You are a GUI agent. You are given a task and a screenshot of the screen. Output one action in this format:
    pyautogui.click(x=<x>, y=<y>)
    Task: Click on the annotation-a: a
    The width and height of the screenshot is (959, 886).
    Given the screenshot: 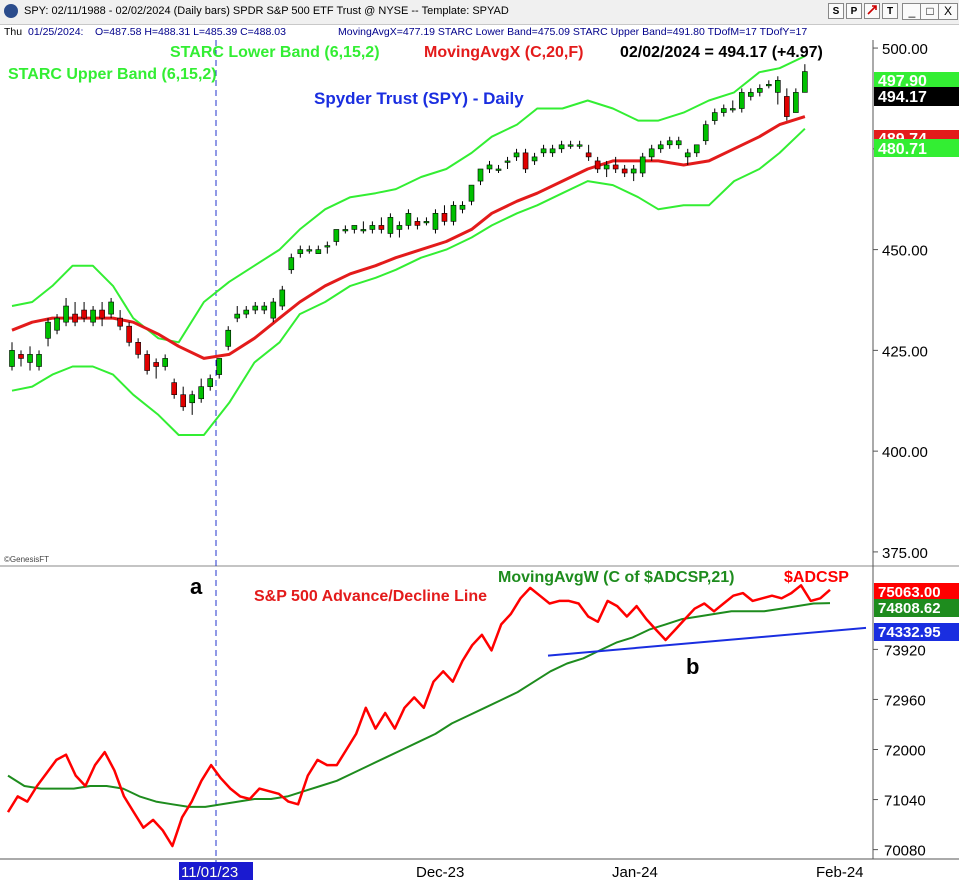 What is the action you would take?
    pyautogui.click(x=196, y=586)
    